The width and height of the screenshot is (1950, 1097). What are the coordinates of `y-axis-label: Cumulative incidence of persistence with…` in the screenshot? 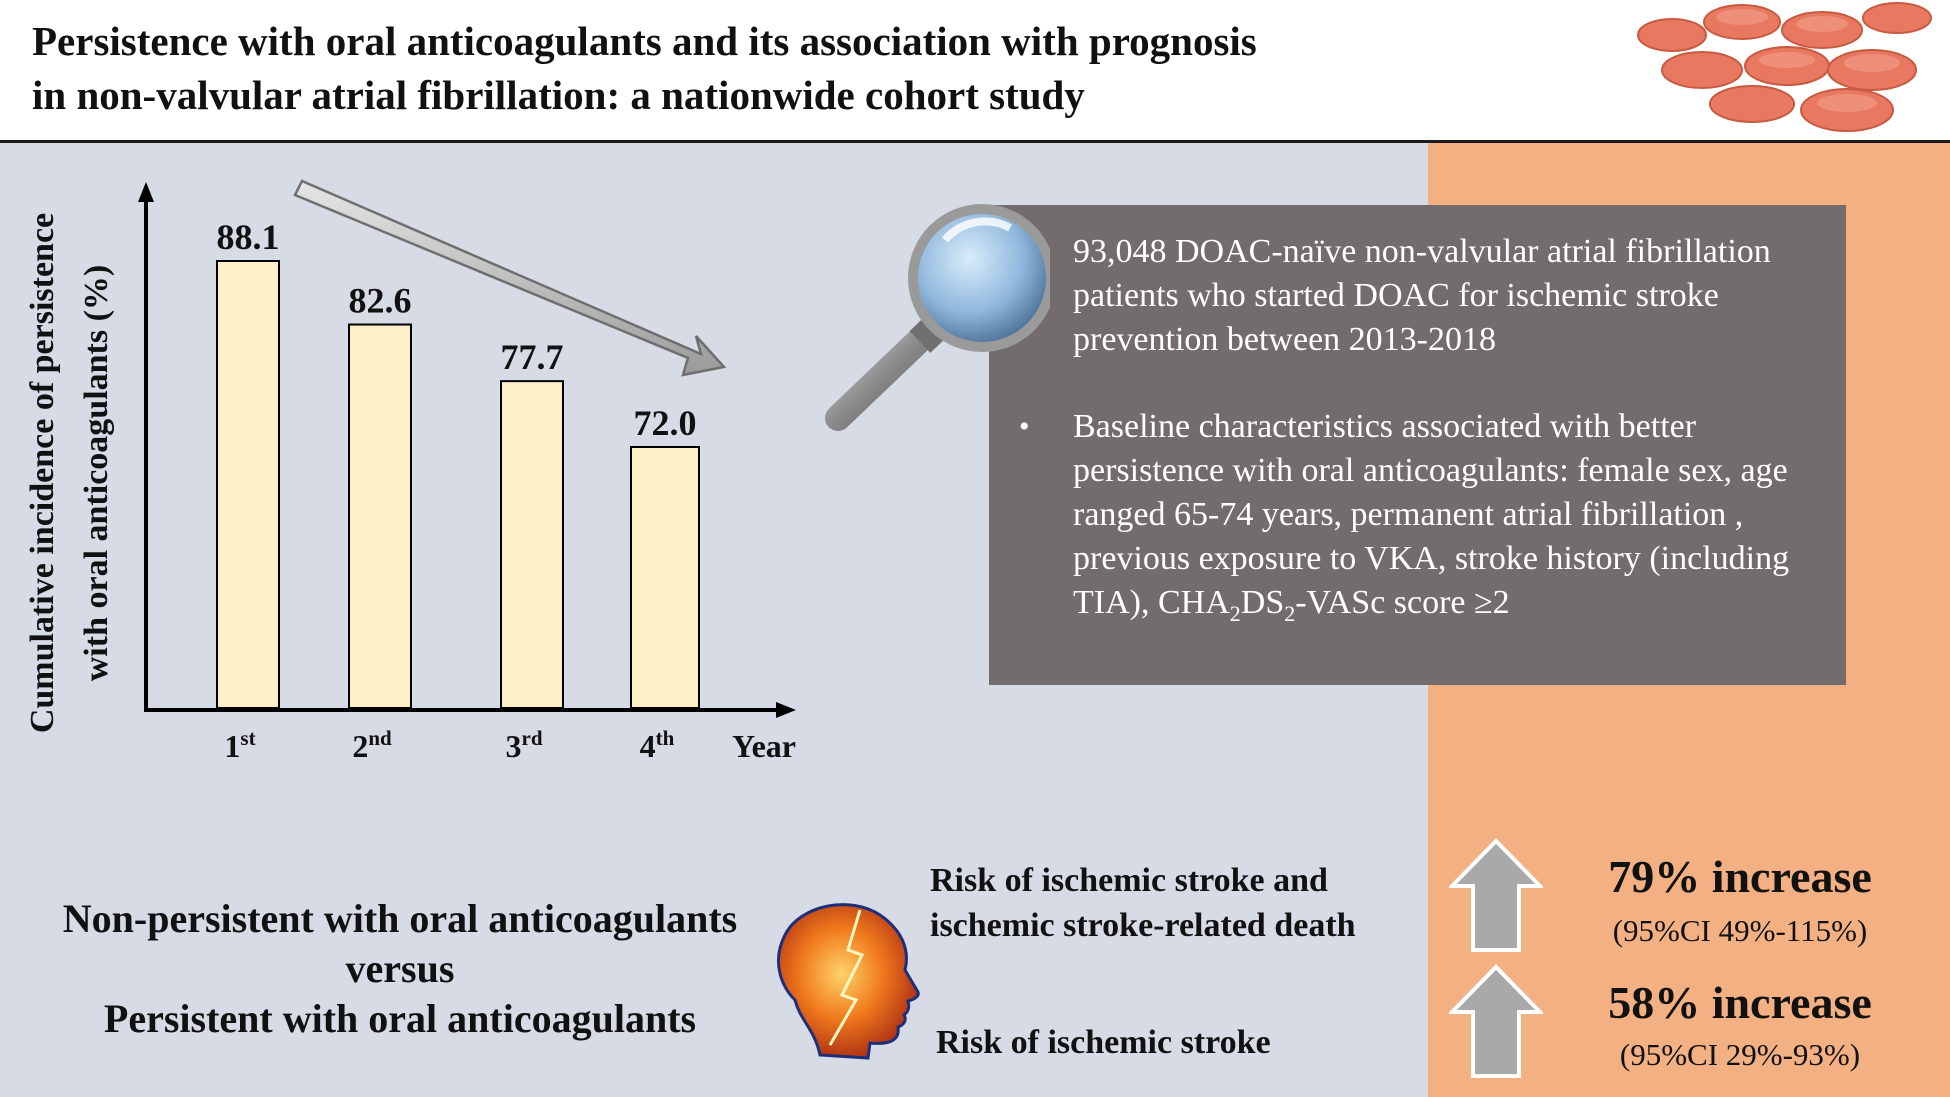 It's located at (69, 473).